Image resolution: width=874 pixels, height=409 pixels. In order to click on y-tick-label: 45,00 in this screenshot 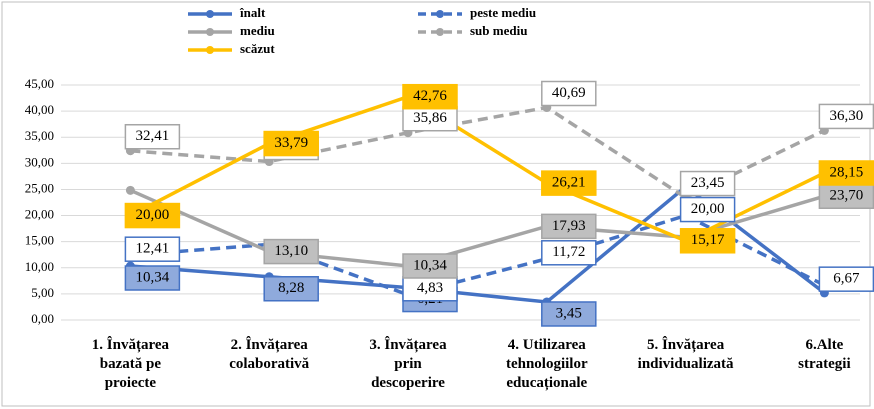, I will do `click(39, 83)`.